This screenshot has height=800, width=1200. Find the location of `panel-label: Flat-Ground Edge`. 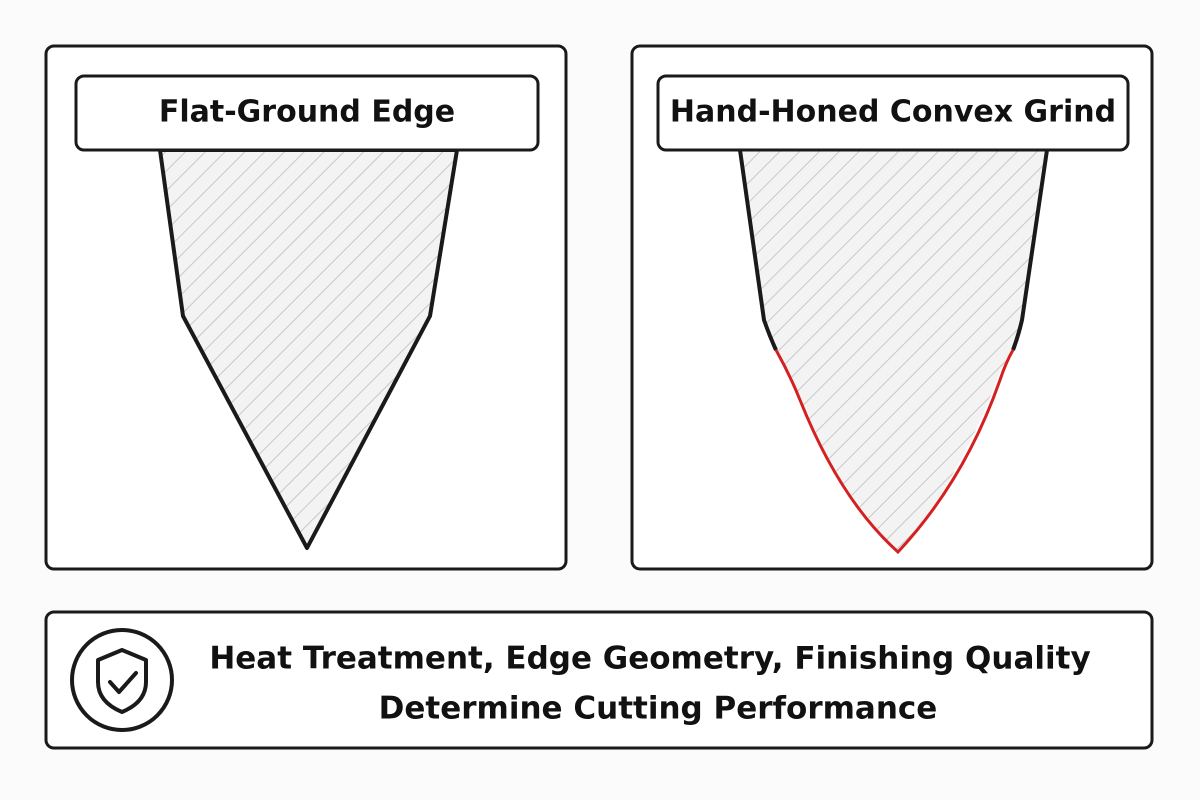

panel-label: Flat-Ground Edge is located at coordinates (307, 112).